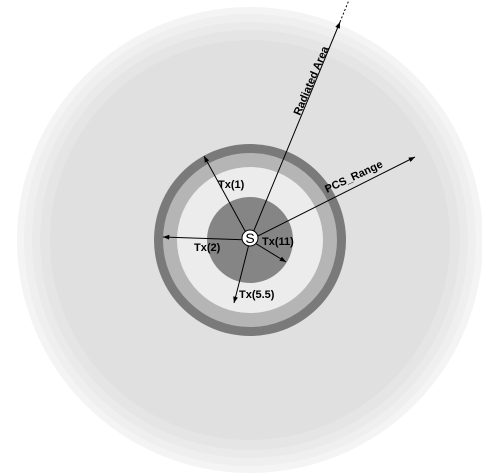 This screenshot has height=473, width=482. What do you see at coordinates (295, 131) in the screenshot?
I see `arrow-radiated-area` at bounding box center [295, 131].